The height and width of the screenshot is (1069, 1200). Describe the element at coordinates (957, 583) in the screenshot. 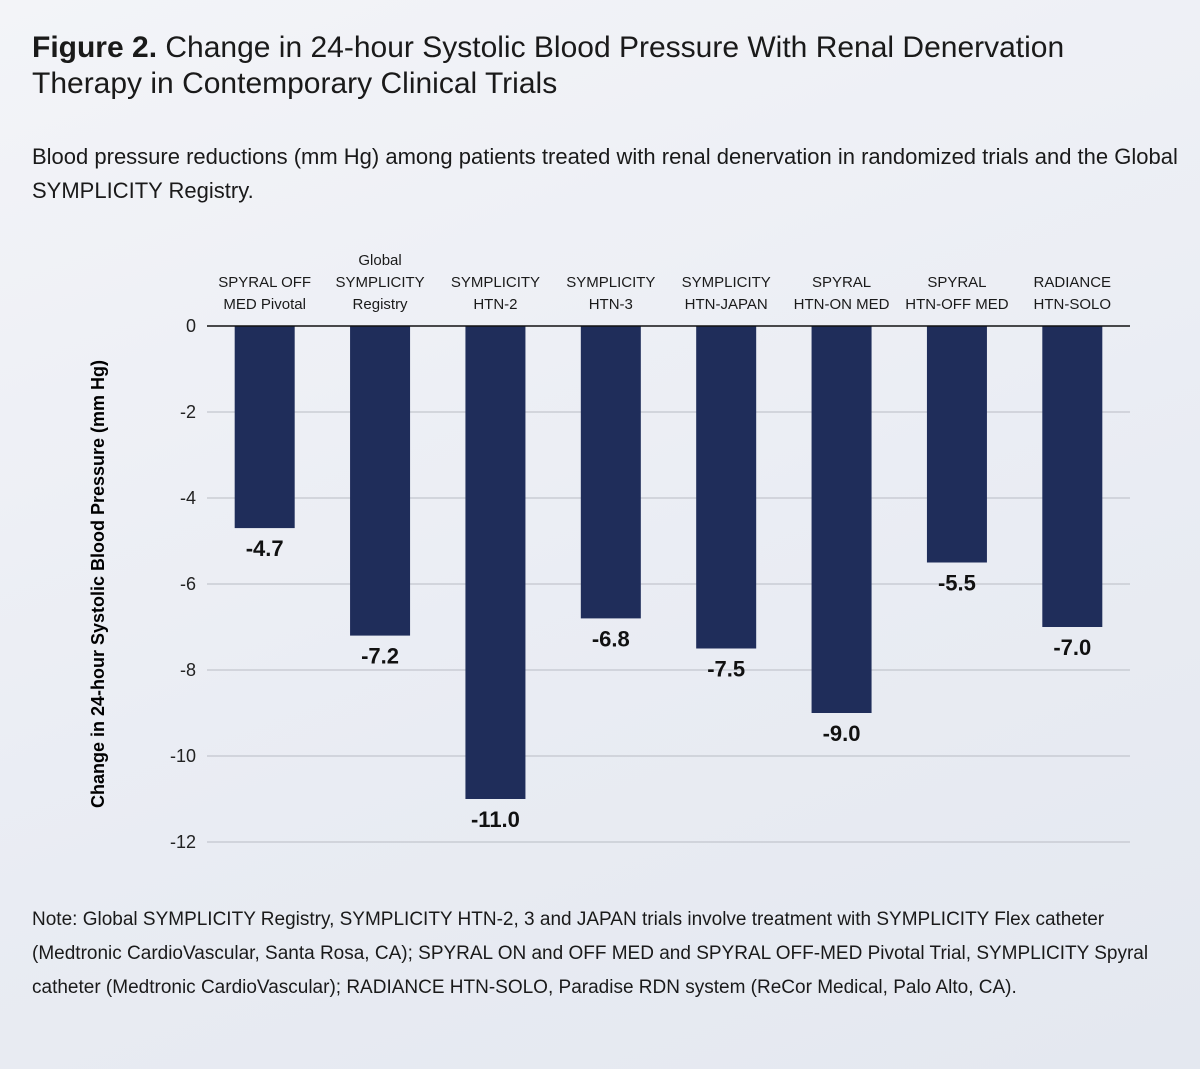

I see `value-label: -5.5` at that location.